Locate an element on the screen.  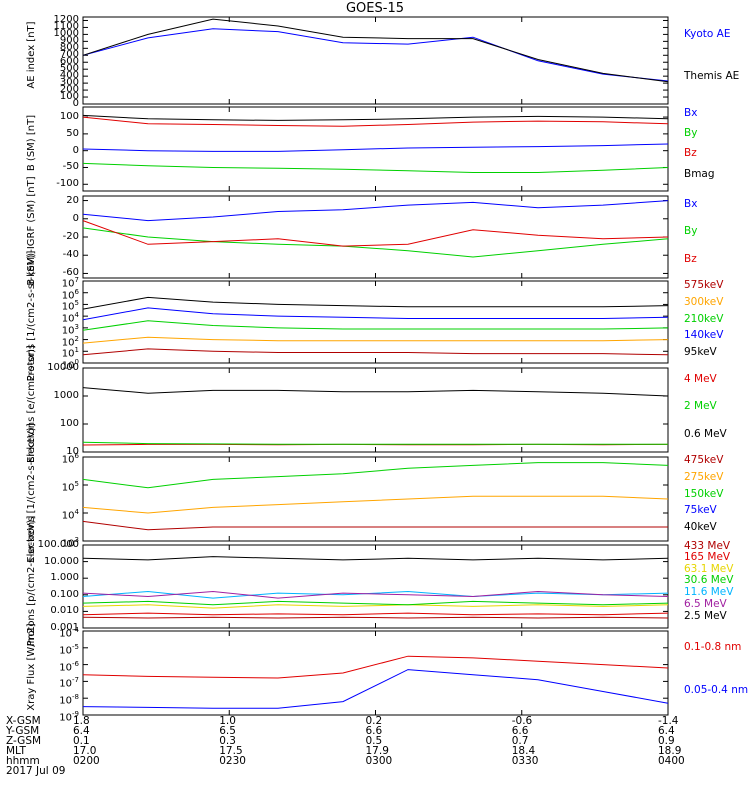
y-tick-label: 10⁰ is located at coordinates (70, 365).